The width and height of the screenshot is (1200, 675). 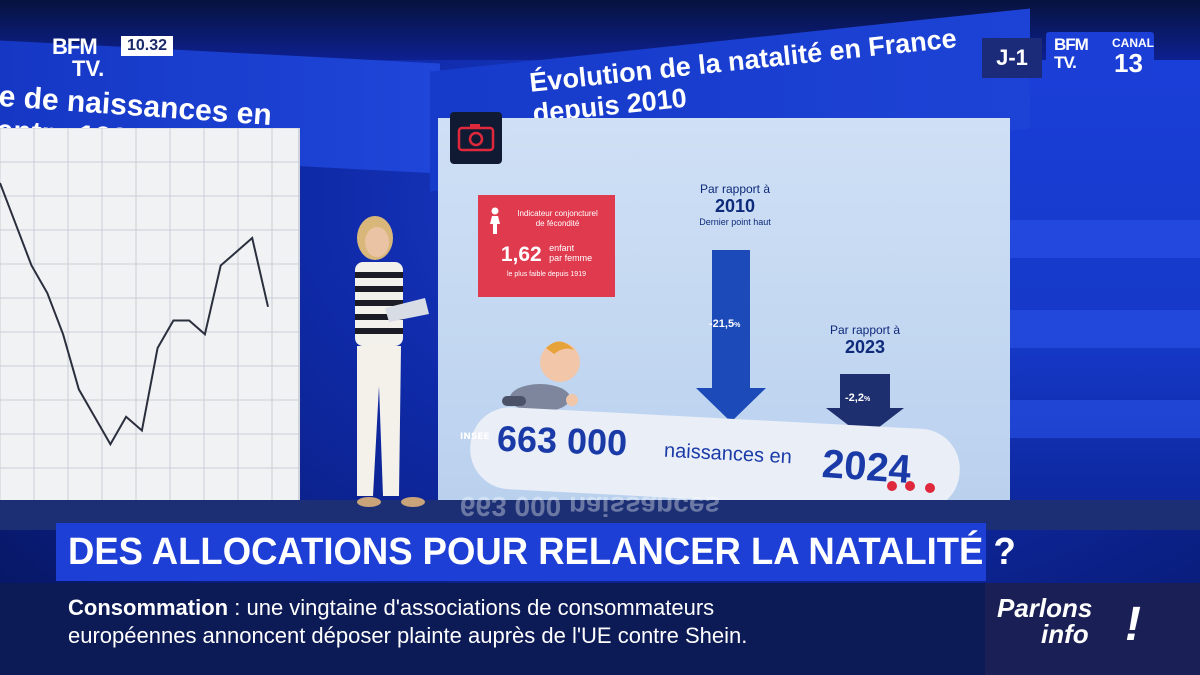 What do you see at coordinates (865, 406) in the screenshot?
I see `down-arrow-2023` at bounding box center [865, 406].